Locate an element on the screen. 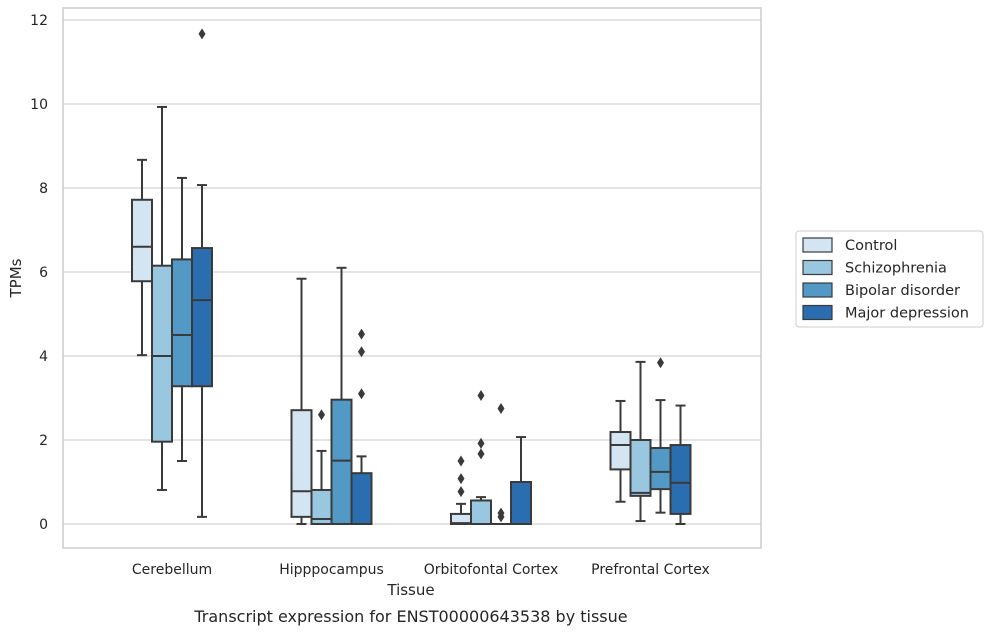 This screenshot has height=634, width=992. x-axis-title: Tissue is located at coordinates (410, 590).